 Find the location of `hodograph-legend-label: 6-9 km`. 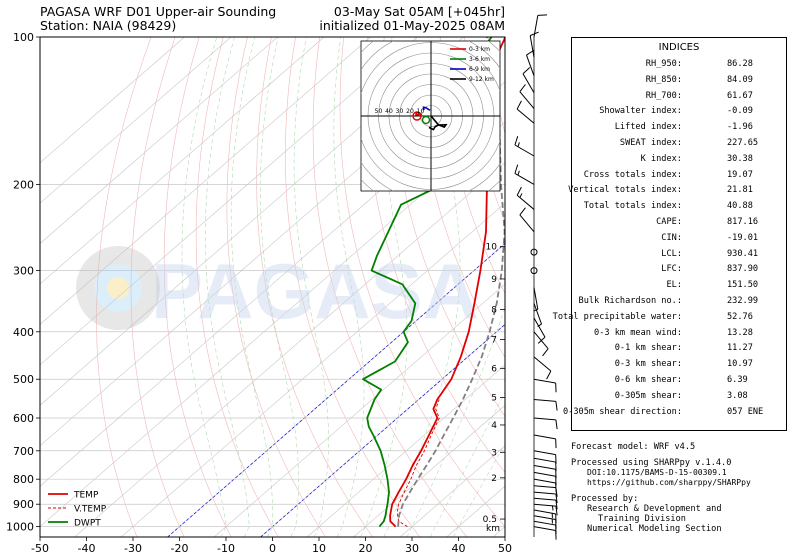

hodograph-legend-label: 6-9 km is located at coordinates (479, 69).